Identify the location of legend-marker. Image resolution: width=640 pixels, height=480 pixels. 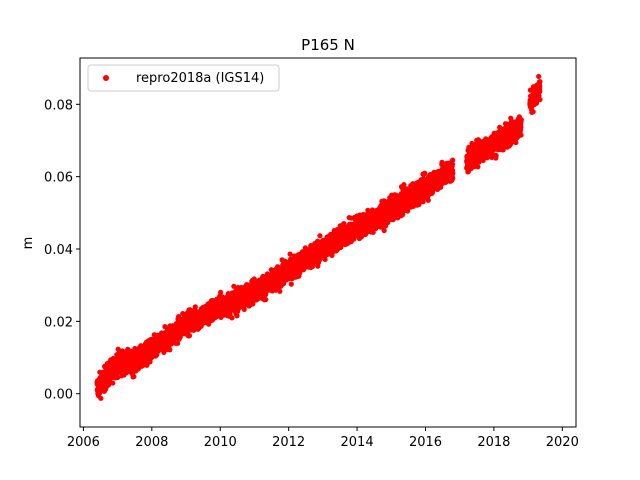
(106, 78).